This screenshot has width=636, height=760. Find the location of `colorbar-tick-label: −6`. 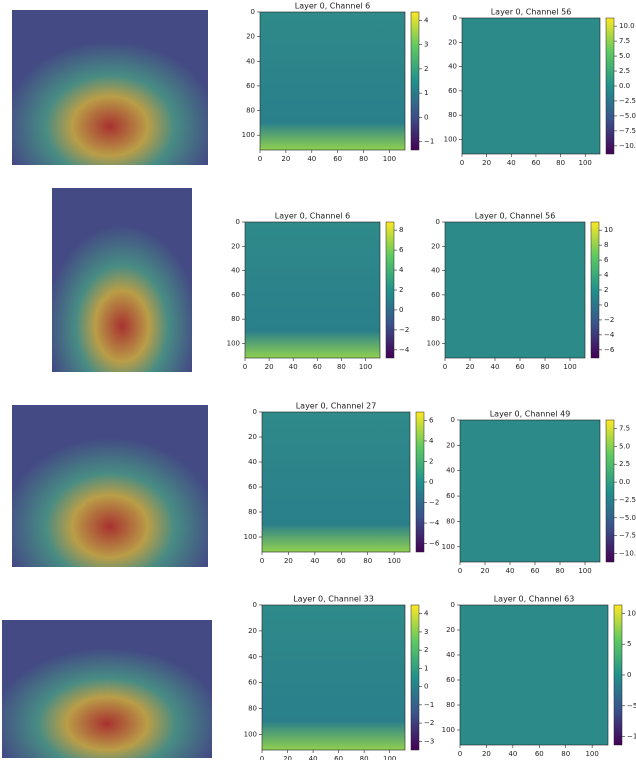

colorbar-tick-label: −6 is located at coordinates (609, 350).